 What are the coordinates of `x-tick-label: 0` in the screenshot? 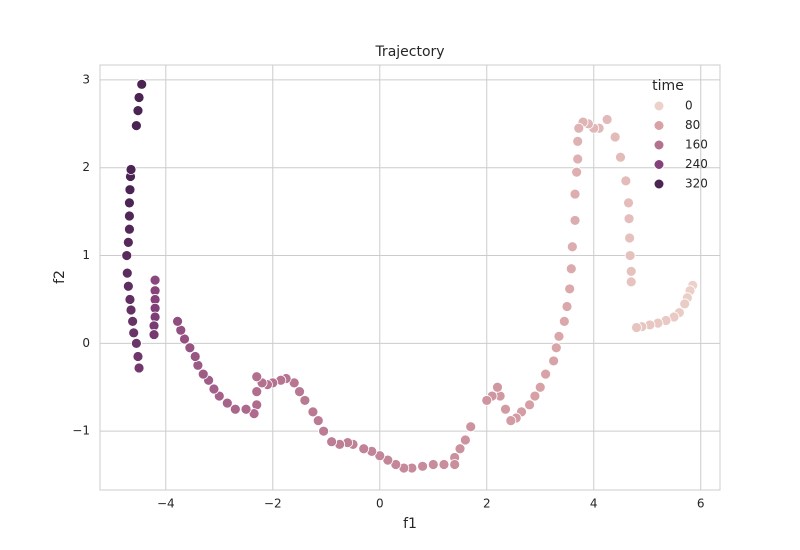 It's located at (380, 504).